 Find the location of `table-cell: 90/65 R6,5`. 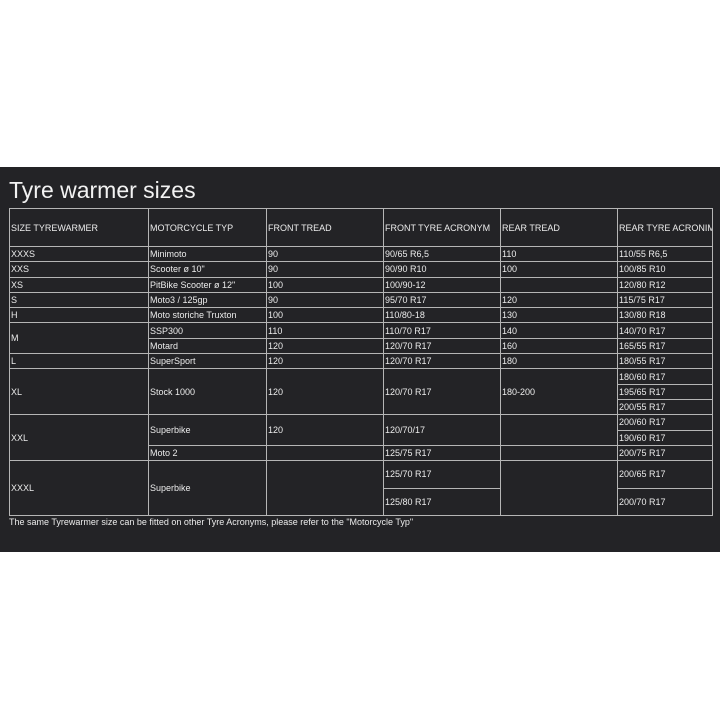

table-cell: 90/65 R6,5 is located at coordinates (442, 254).